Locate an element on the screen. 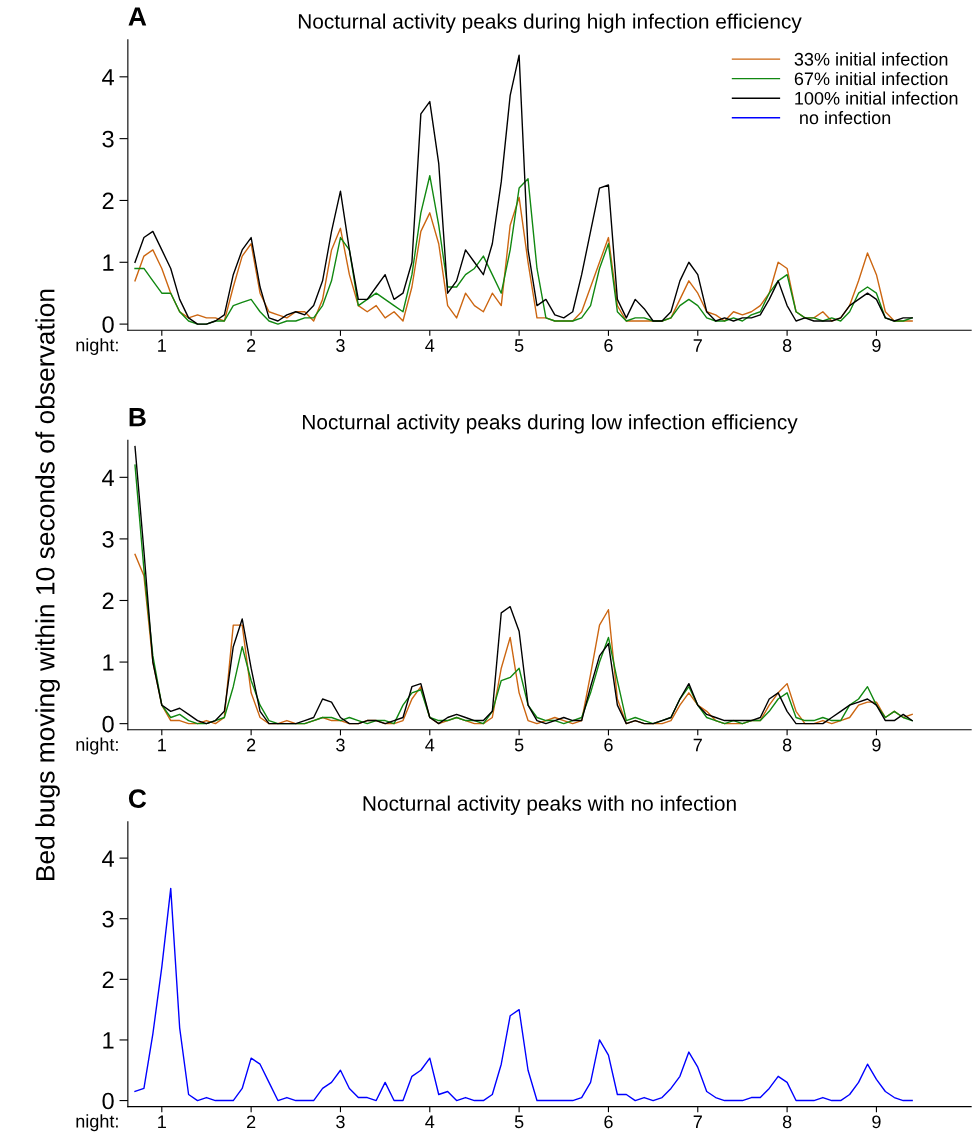 This screenshot has height=1135, width=976. legend-label: 67% initial infection is located at coordinates (871, 78).